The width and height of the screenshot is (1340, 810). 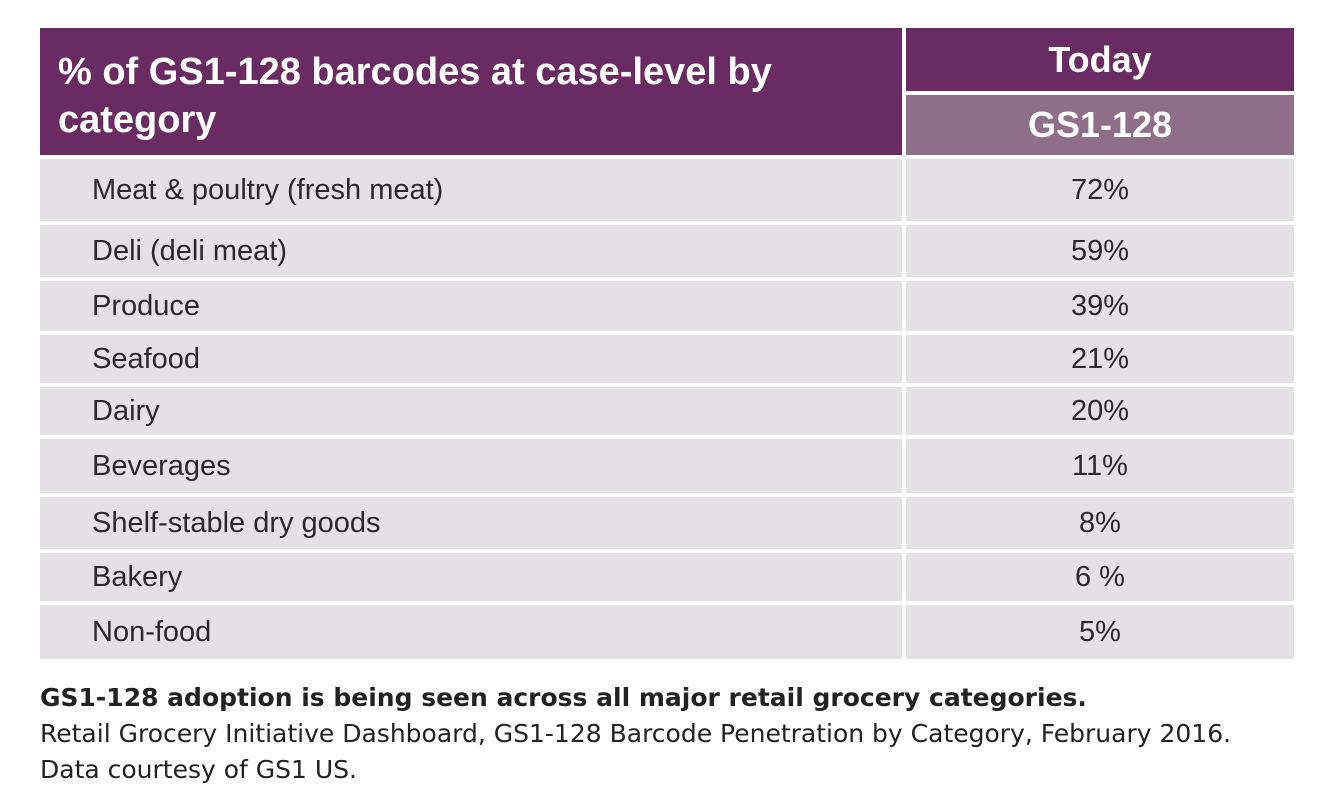 What do you see at coordinates (1100, 411) in the screenshot?
I see `value-label: 20%` at bounding box center [1100, 411].